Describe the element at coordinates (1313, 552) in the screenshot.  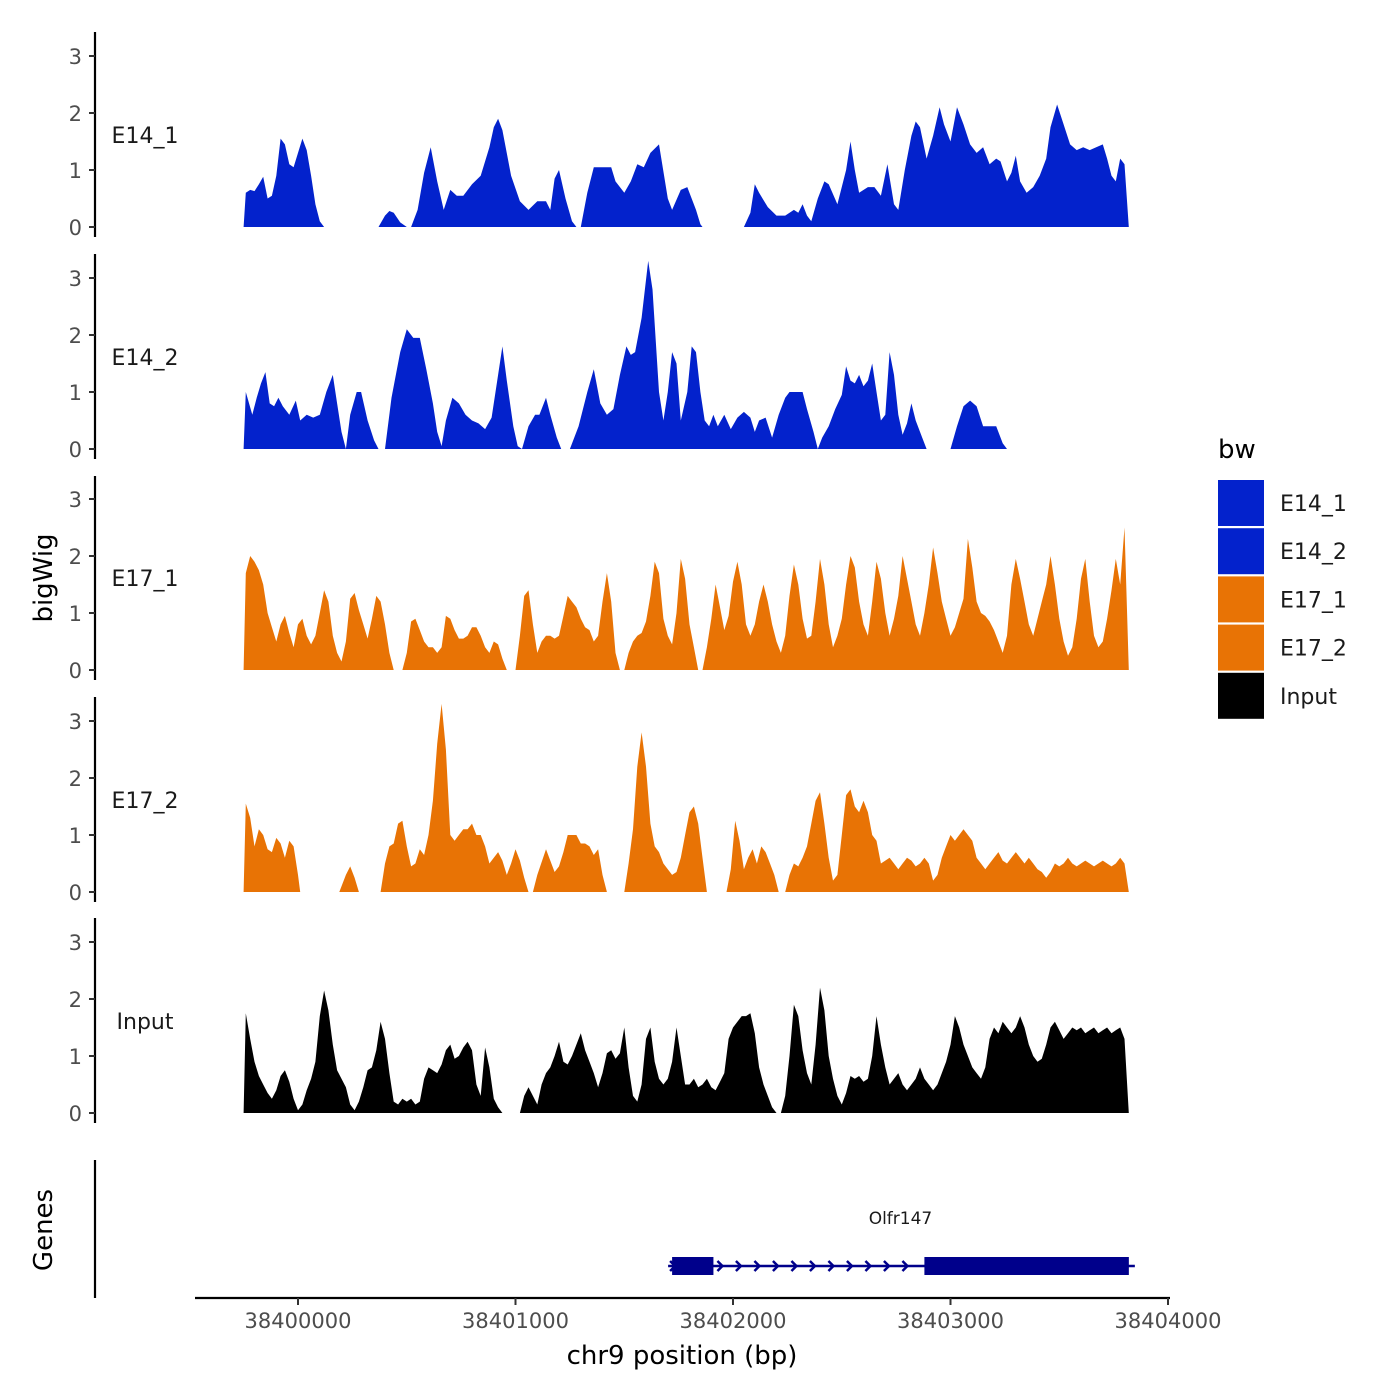
I see `legend-label: E14_2` at that location.